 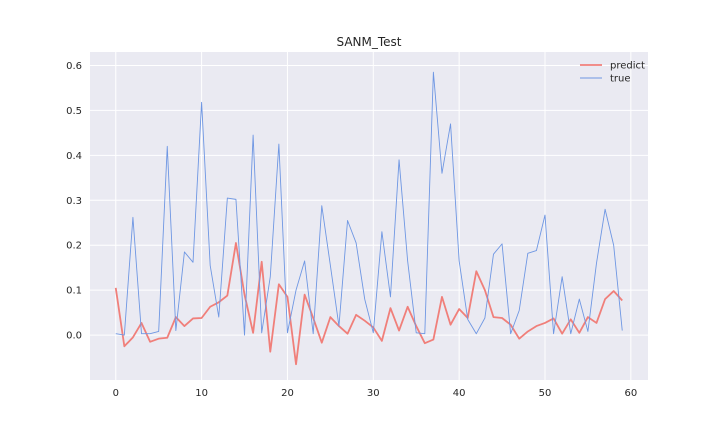 I want to click on chart-title: SANM_Test, so click(x=368, y=42).